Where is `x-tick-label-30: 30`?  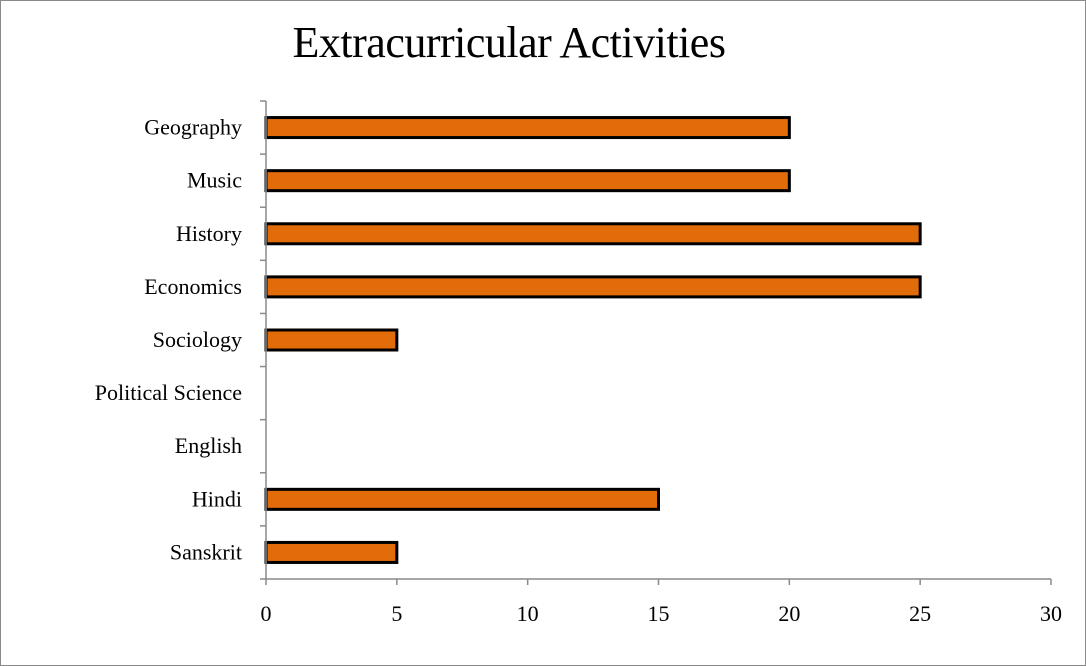
x-tick-label-30: 30 is located at coordinates (1051, 613).